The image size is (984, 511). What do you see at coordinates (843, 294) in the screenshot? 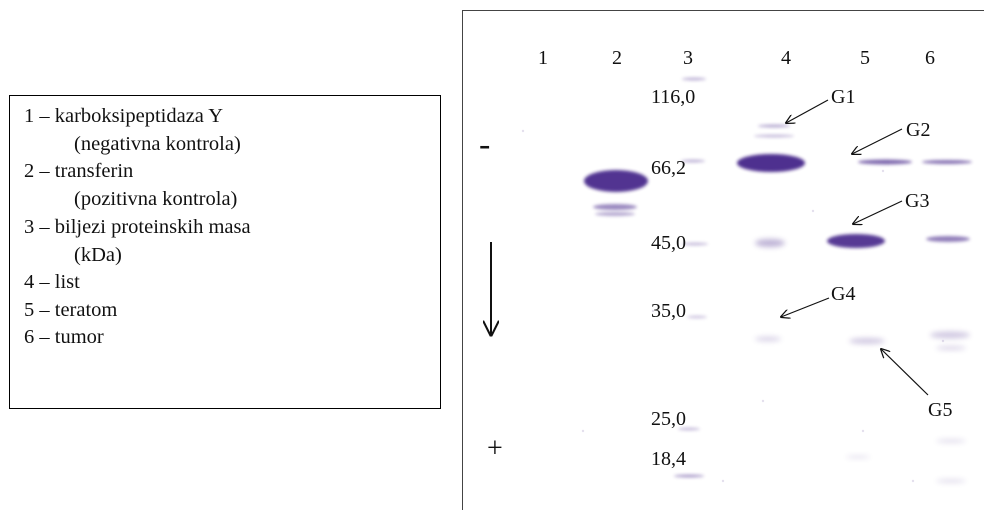
I see `glycoprotein-label: G4` at bounding box center [843, 294].